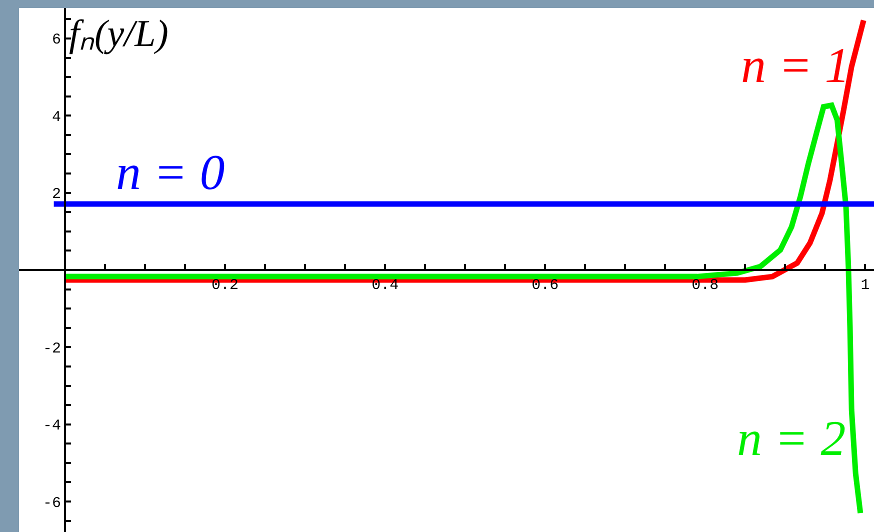 This screenshot has height=532, width=874. Describe the element at coordinates (52, 426) in the screenshot. I see `y-tick-label: -4` at that location.